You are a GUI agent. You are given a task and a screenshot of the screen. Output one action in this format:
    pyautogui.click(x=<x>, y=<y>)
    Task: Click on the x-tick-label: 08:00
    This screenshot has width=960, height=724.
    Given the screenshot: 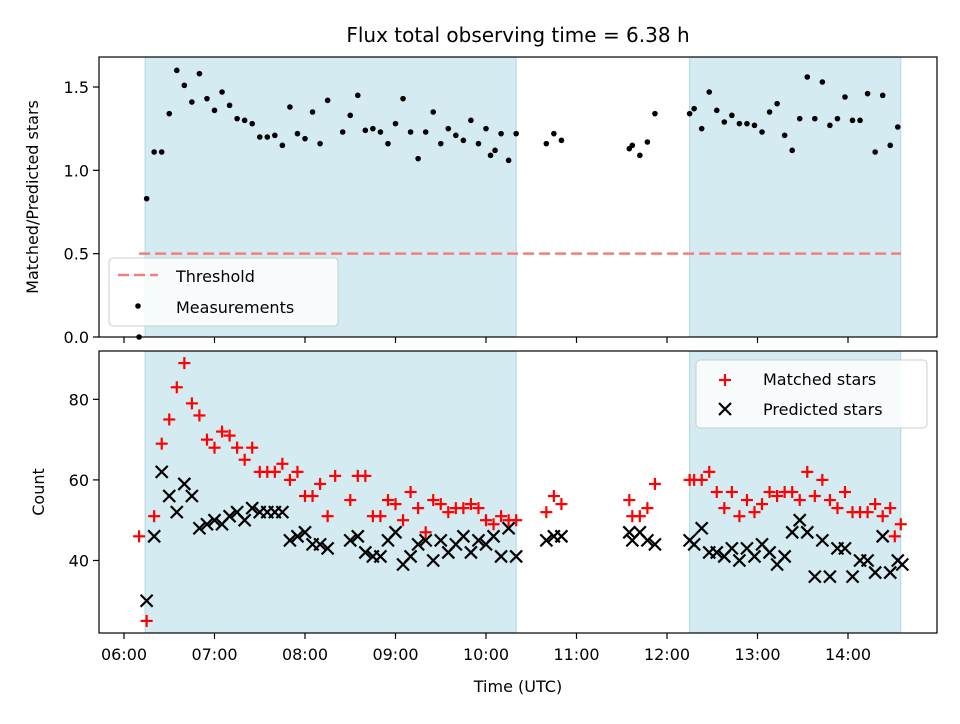 What is the action you would take?
    pyautogui.click(x=305, y=654)
    